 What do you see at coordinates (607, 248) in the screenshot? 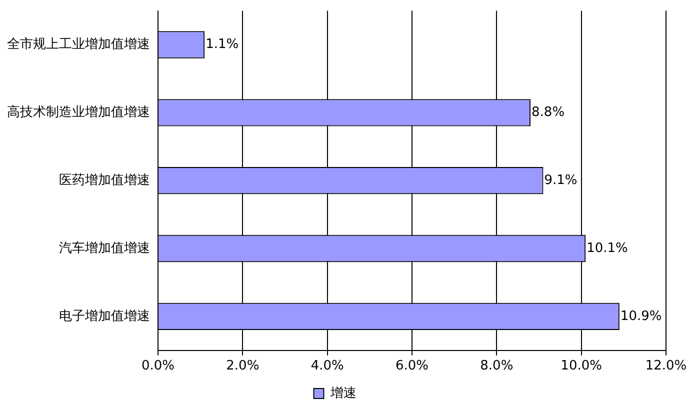
I see `data-label: 10.1%` at bounding box center [607, 248].